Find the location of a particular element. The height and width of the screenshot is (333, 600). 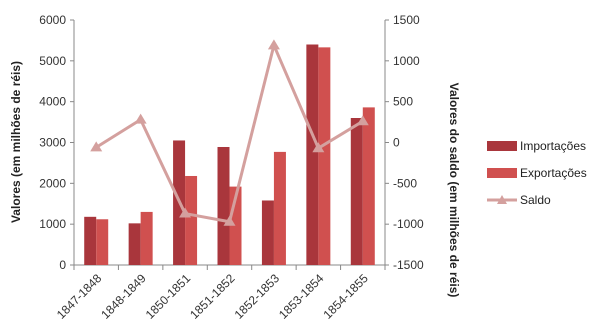

legend-marker is located at coordinates (502, 199).